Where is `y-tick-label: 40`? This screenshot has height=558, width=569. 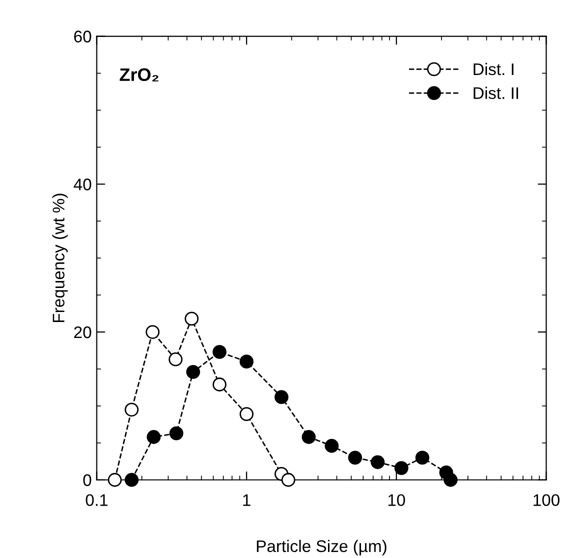
y-tick-label: 40 is located at coordinates (83, 184).